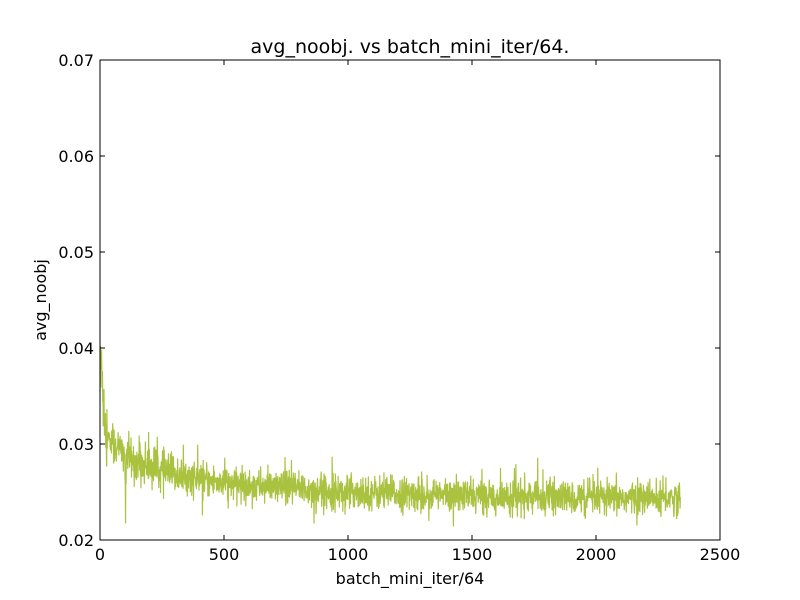  Describe the element at coordinates (348, 554) in the screenshot. I see `x-tick-label: 1000` at that location.